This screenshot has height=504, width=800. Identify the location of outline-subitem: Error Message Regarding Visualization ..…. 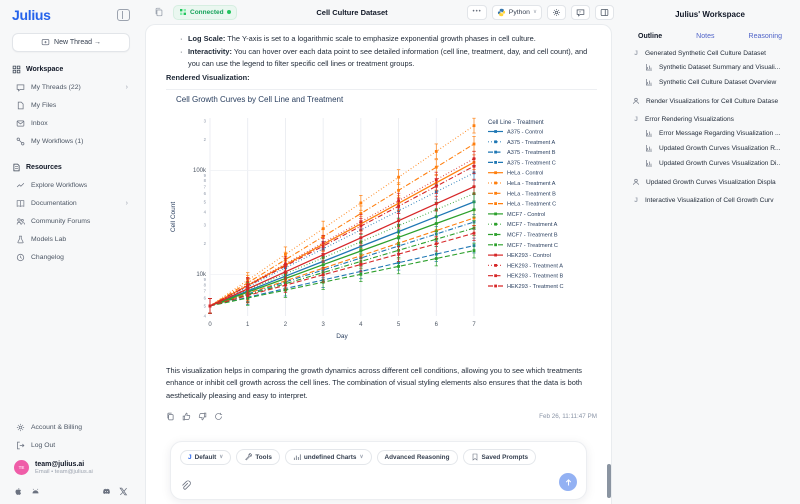
(722, 133).